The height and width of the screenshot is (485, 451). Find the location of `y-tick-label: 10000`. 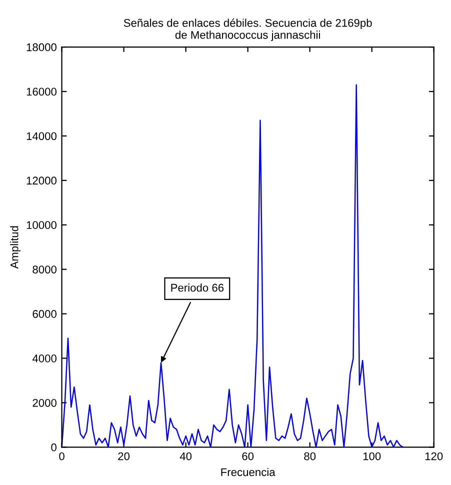

y-tick-label: 10000 is located at coordinates (41, 225).